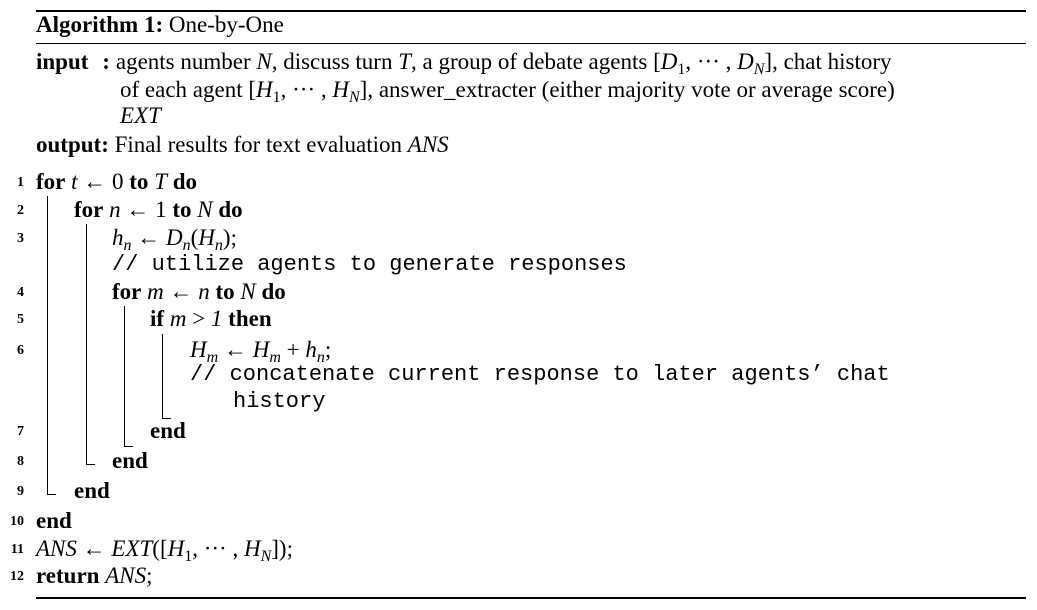 The height and width of the screenshot is (610, 1037). What do you see at coordinates (92, 490) in the screenshot?
I see `code-line-9: end` at bounding box center [92, 490].